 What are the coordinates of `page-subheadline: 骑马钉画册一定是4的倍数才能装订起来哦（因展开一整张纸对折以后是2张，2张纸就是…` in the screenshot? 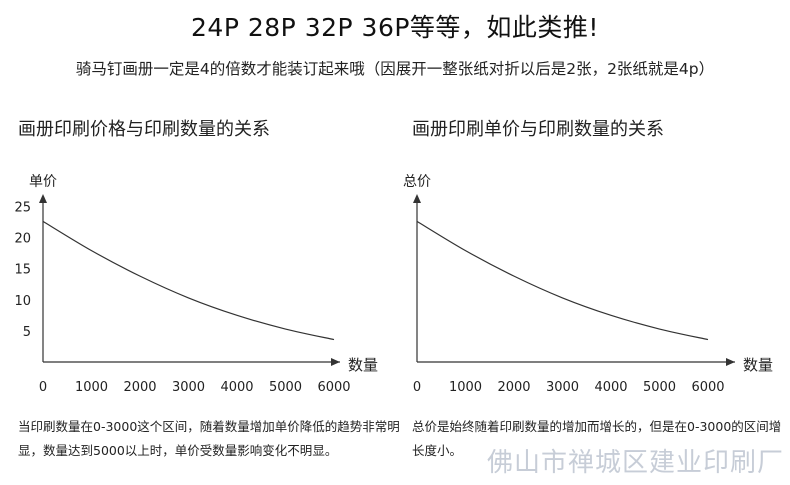 It's located at (395, 69).